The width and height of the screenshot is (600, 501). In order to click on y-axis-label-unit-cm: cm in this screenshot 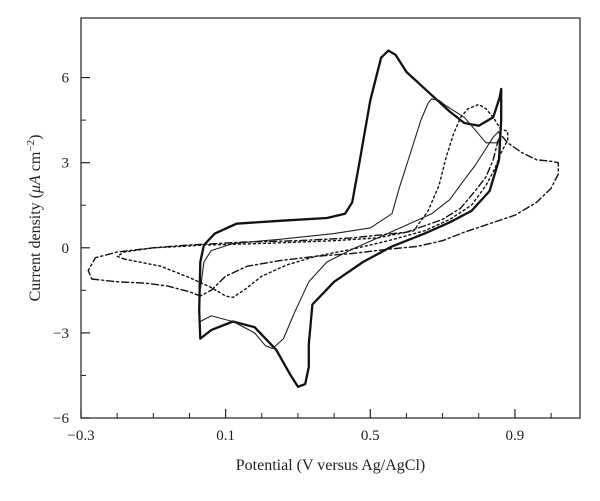, I will do `click(35, 163)`.